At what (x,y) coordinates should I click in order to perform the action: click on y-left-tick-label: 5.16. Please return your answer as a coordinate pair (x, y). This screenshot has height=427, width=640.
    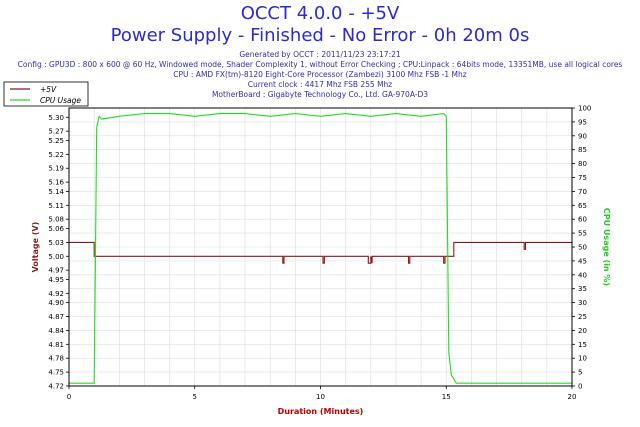
    Looking at the image, I should click on (56, 183).